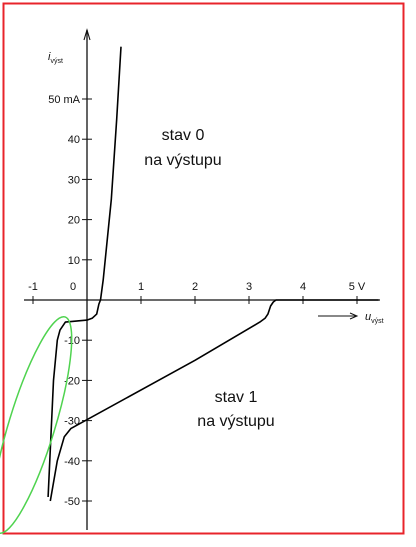  Describe the element at coordinates (64, 100) in the screenshot. I see `y-tick-label: 50 mA` at that location.